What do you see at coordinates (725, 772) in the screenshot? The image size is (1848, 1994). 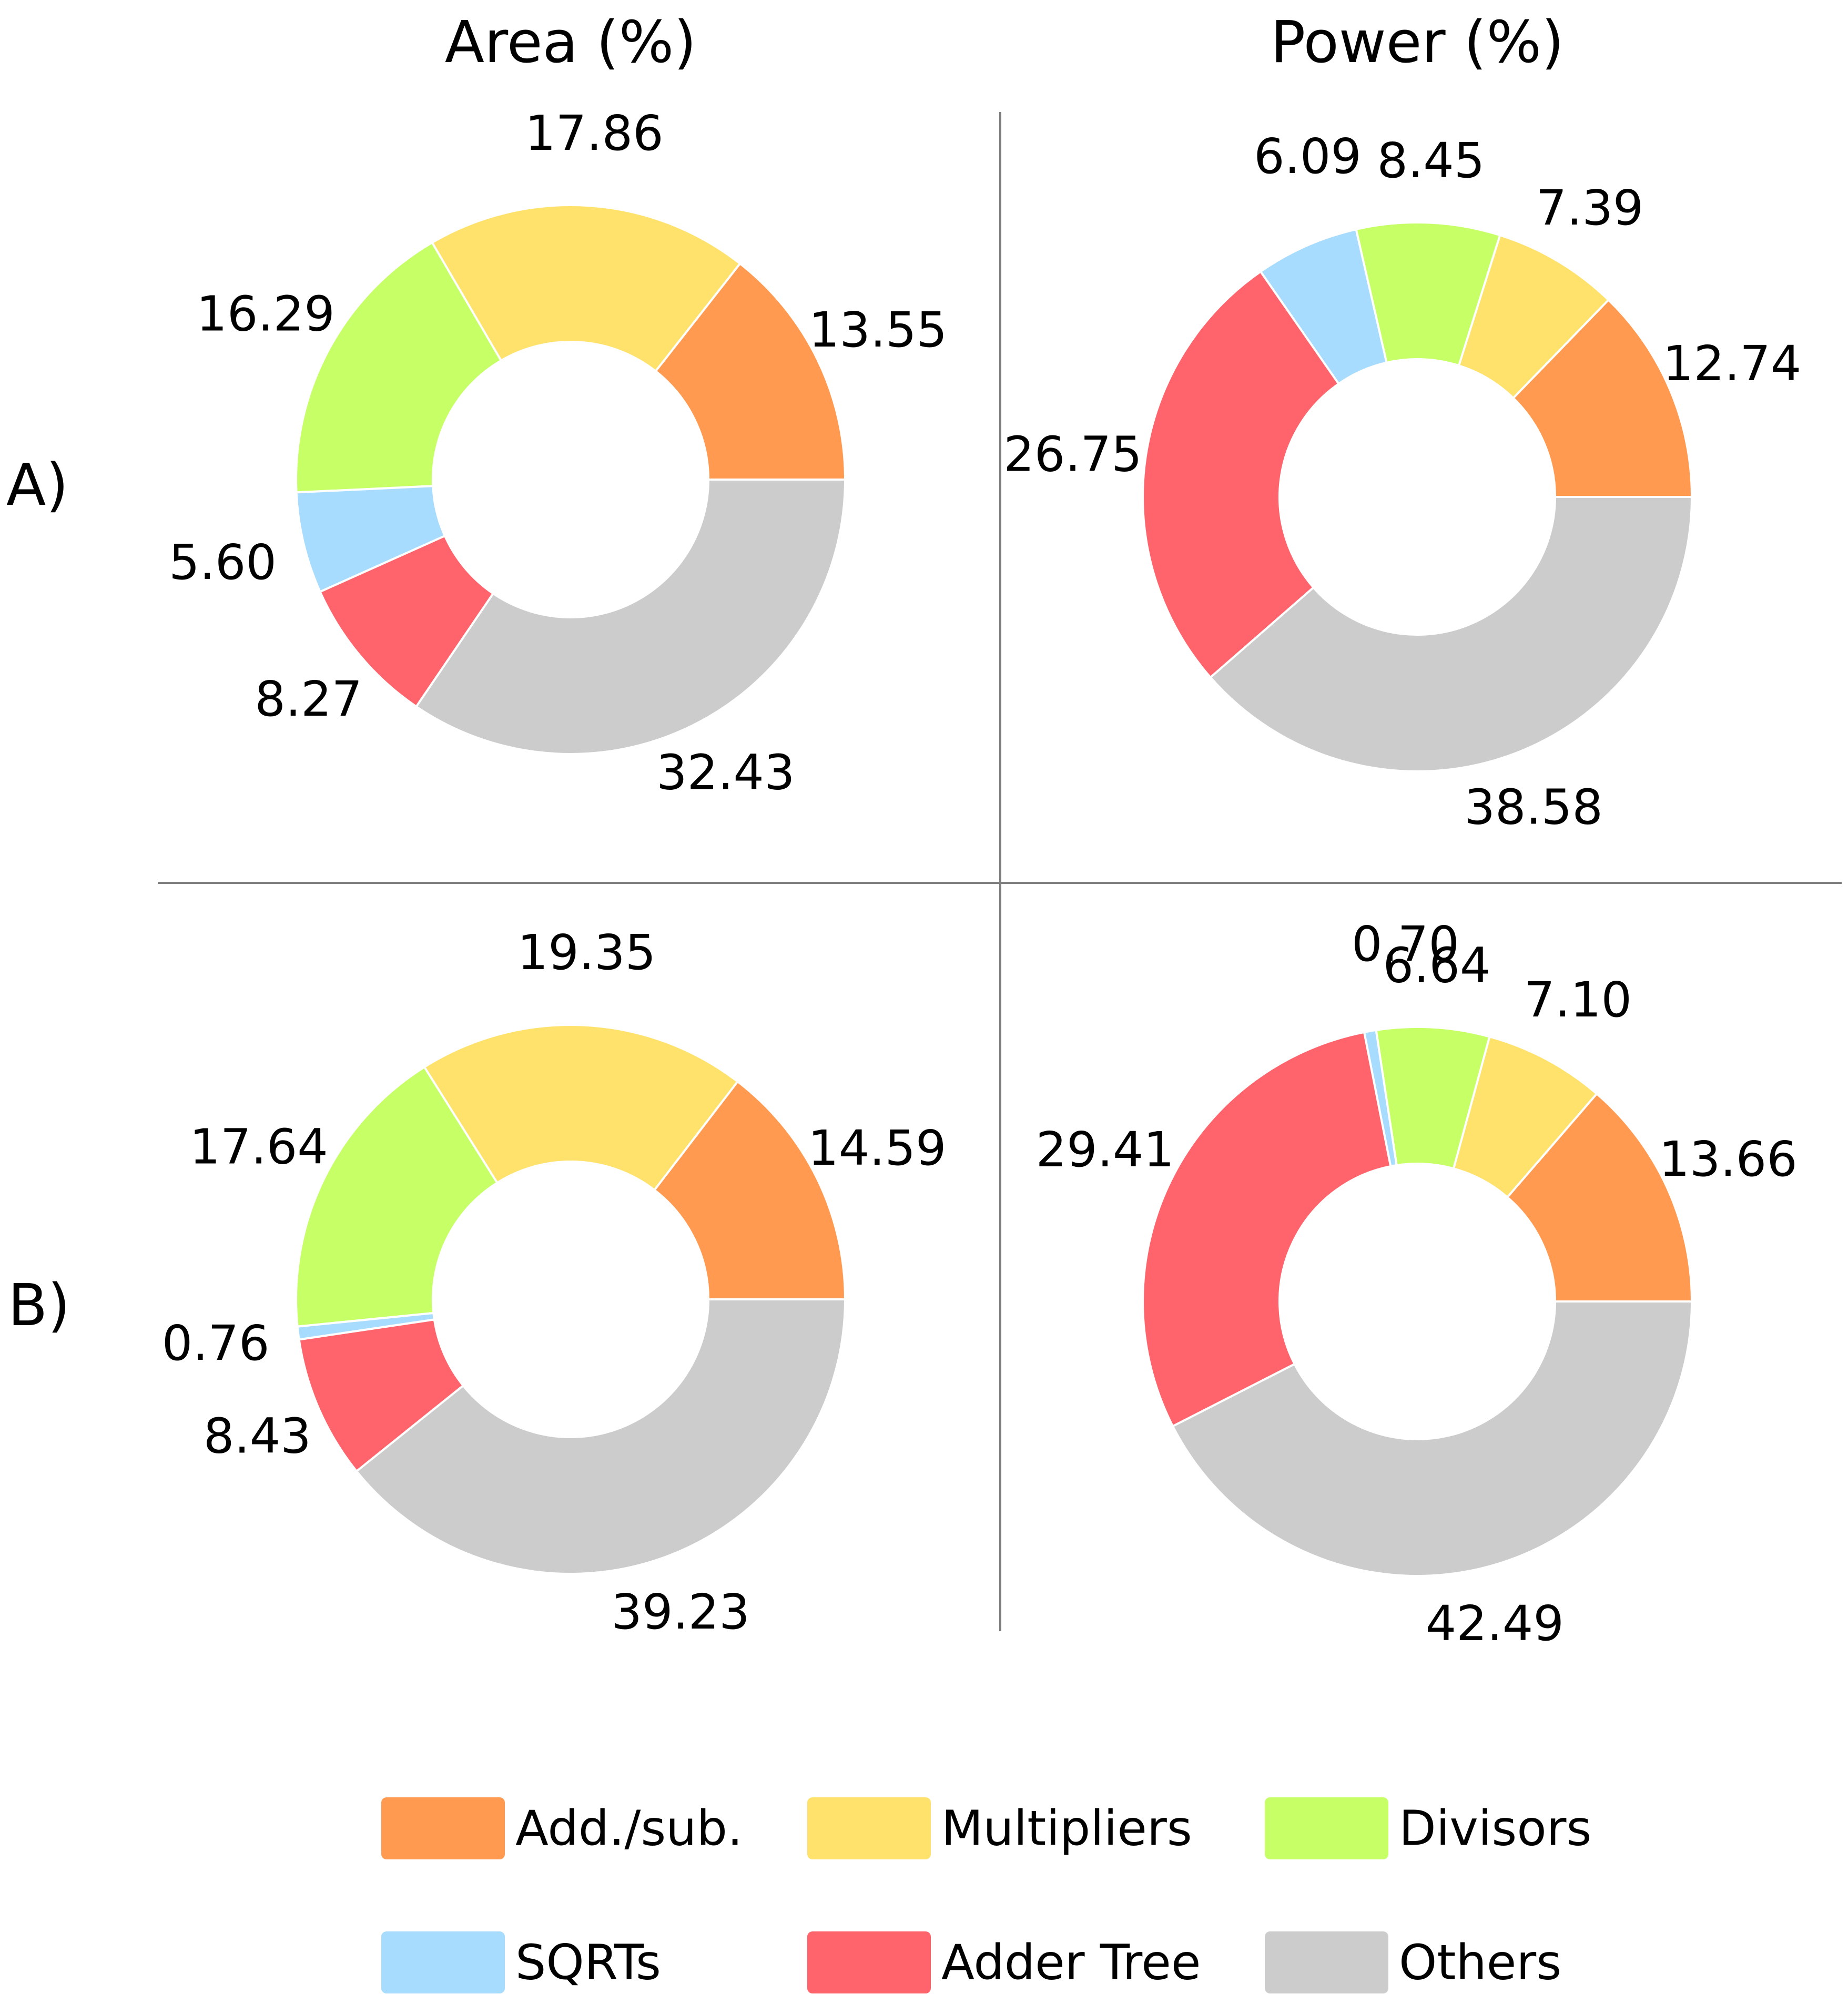 I see `value-label-others: 32.43` at bounding box center [725, 772].